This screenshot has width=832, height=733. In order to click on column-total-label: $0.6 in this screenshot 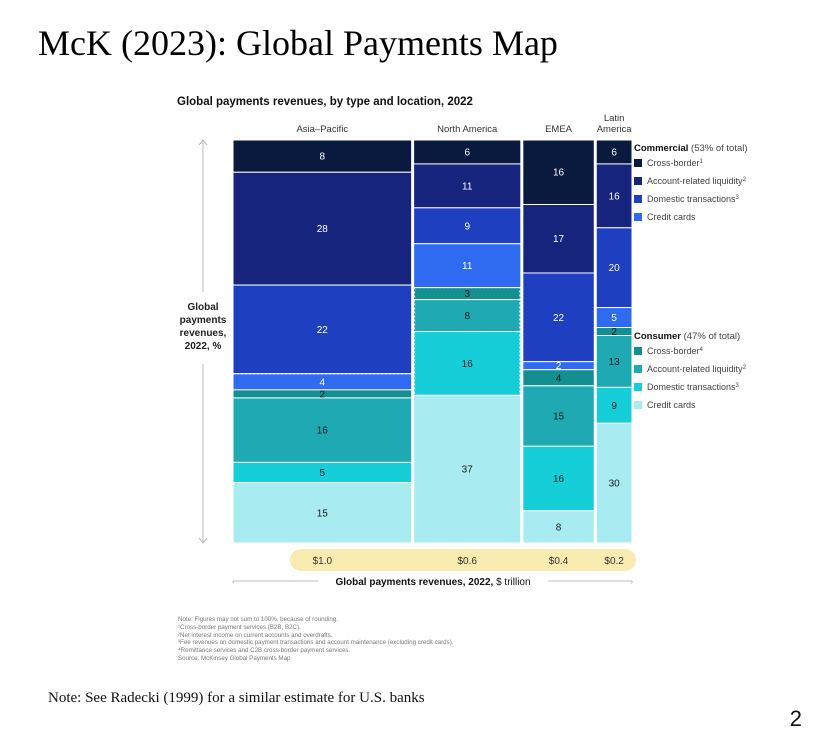, I will do `click(467, 561)`.